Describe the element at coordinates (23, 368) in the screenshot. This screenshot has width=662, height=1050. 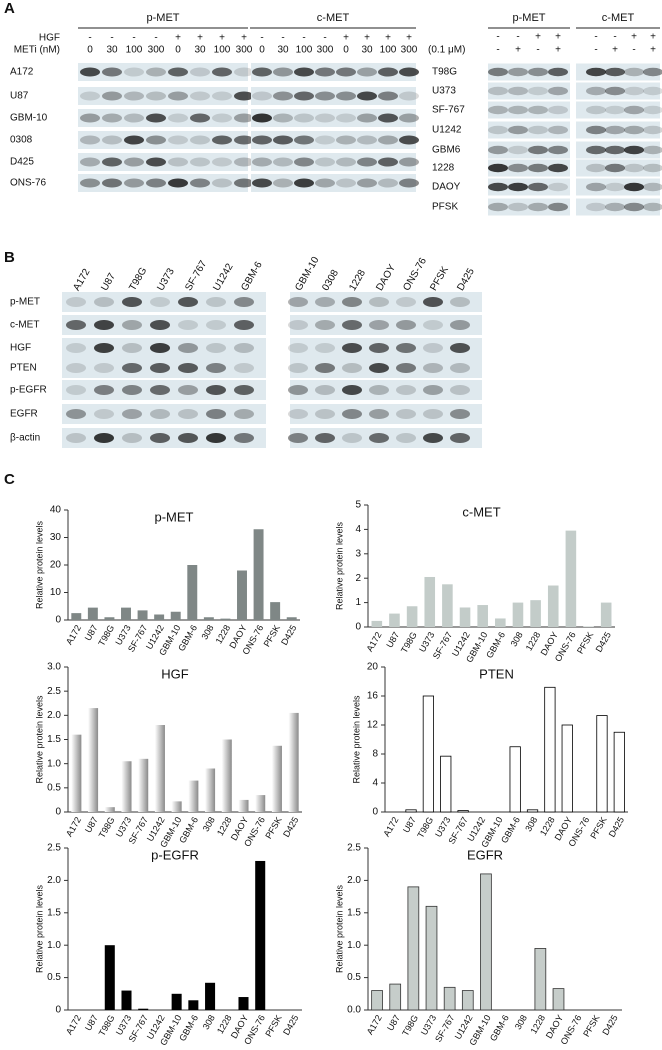
I see `row-label: PTEN` at that location.